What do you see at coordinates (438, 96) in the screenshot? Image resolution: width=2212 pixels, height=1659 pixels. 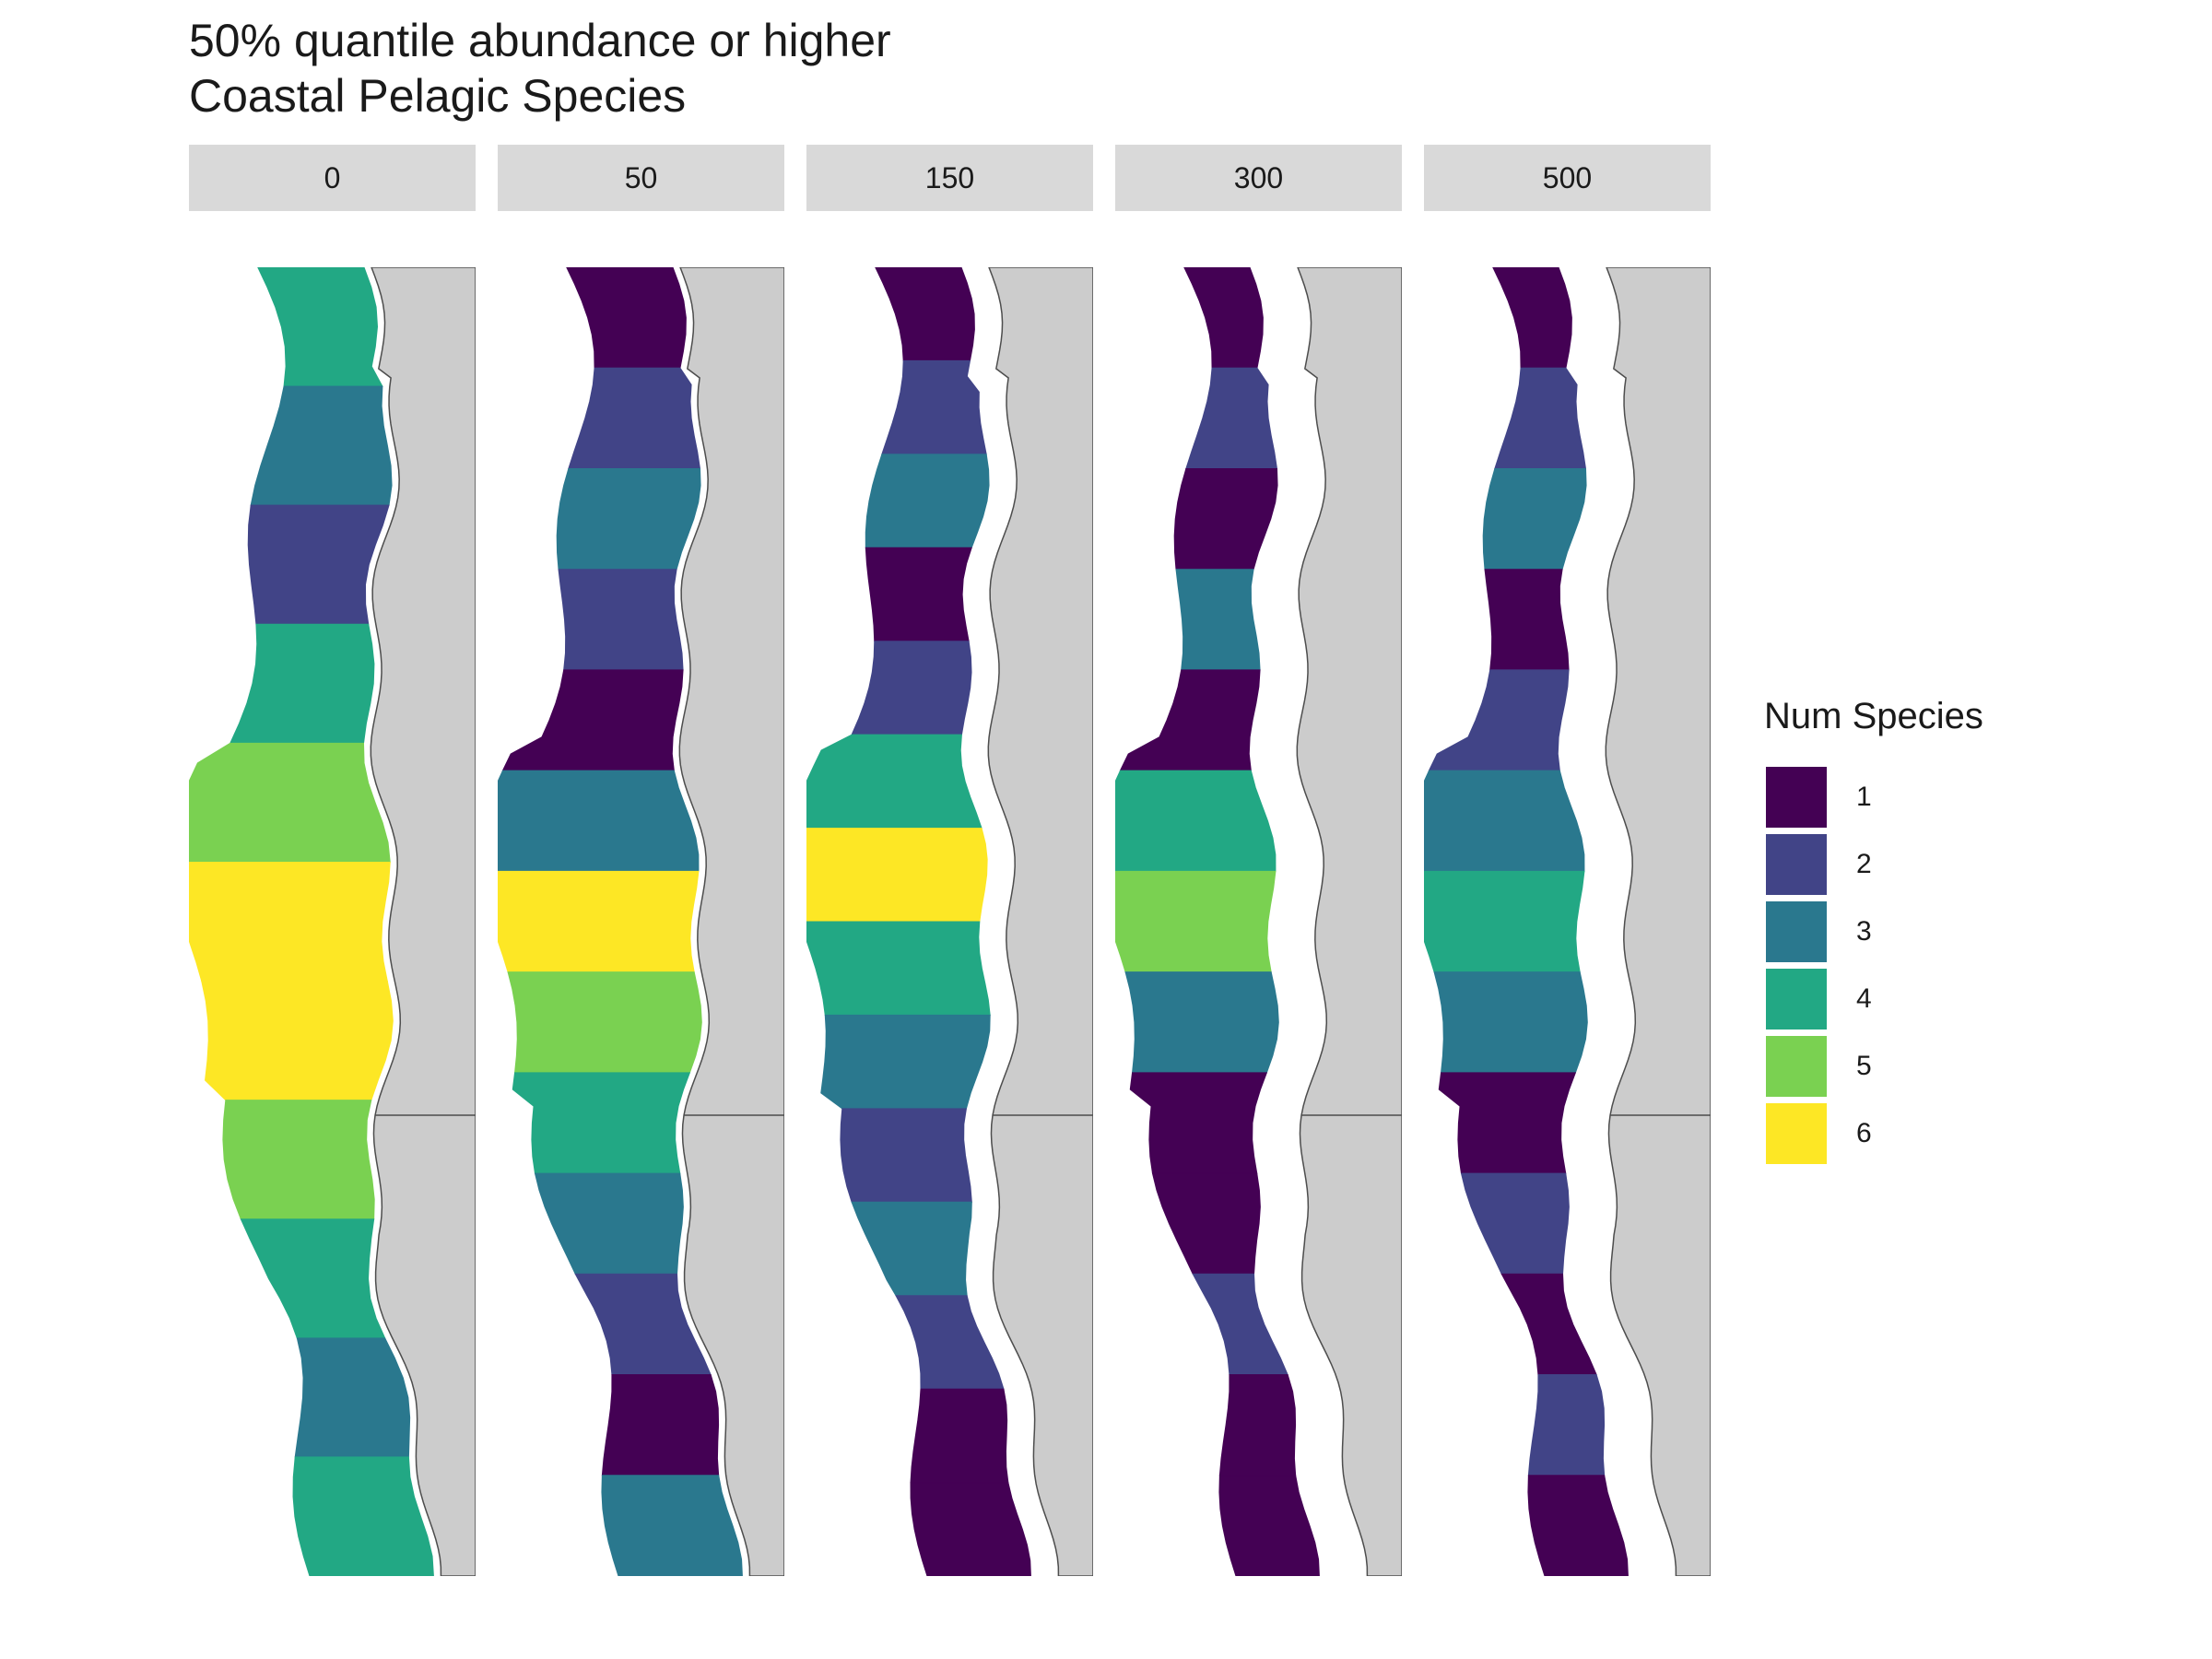 I see `title-line-2: Coastal Pelagic Species` at bounding box center [438, 96].